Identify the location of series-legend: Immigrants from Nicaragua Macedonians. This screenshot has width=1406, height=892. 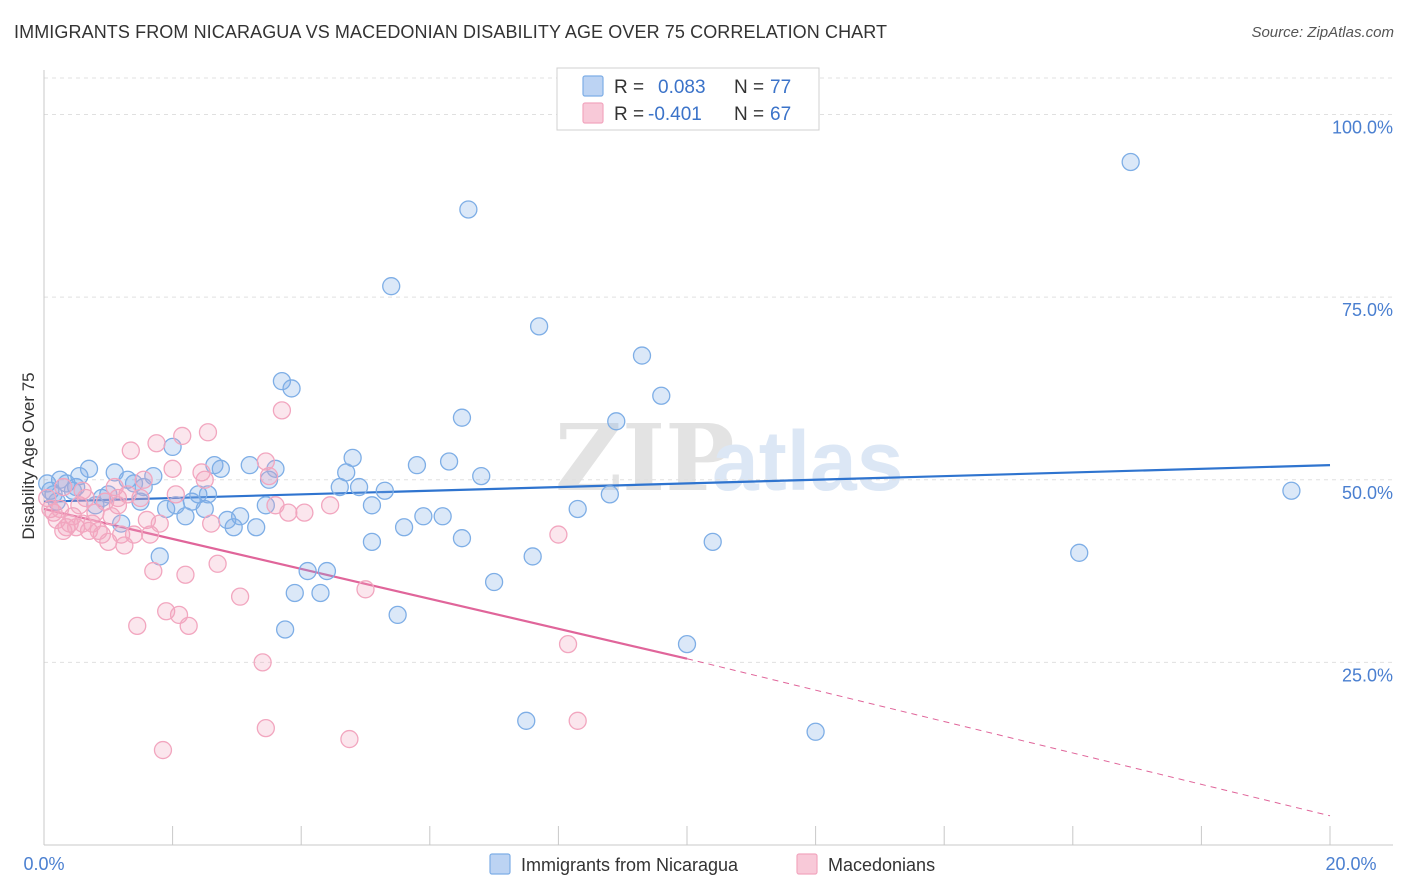
(712, 864).